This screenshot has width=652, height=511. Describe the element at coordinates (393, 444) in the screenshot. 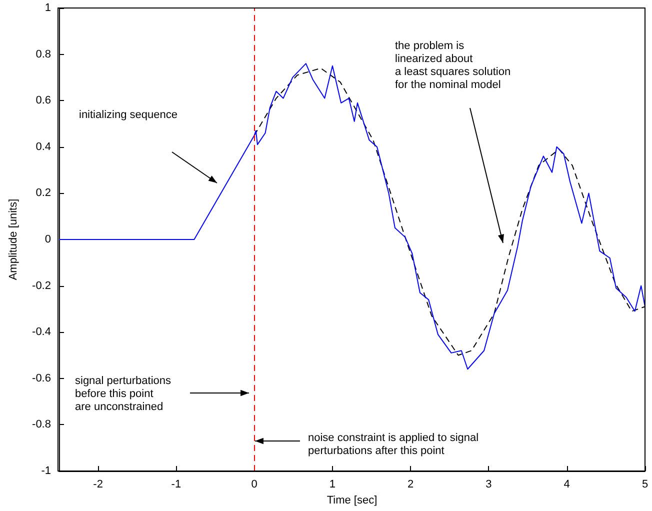

I see `annotation: noise constraint is applied to signal perturbations after this point` at that location.